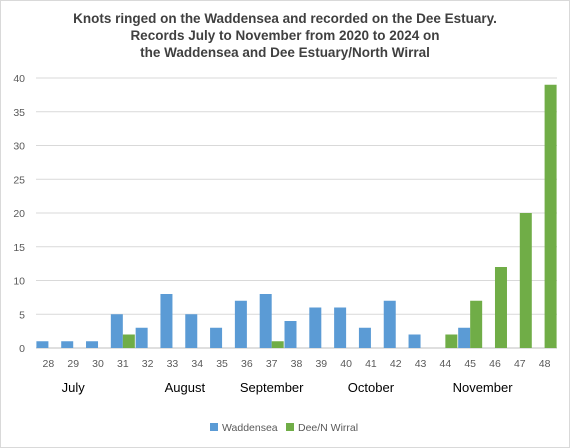  Describe the element at coordinates (321, 364) in the screenshot. I see `x-tick-label-39: 39` at that location.